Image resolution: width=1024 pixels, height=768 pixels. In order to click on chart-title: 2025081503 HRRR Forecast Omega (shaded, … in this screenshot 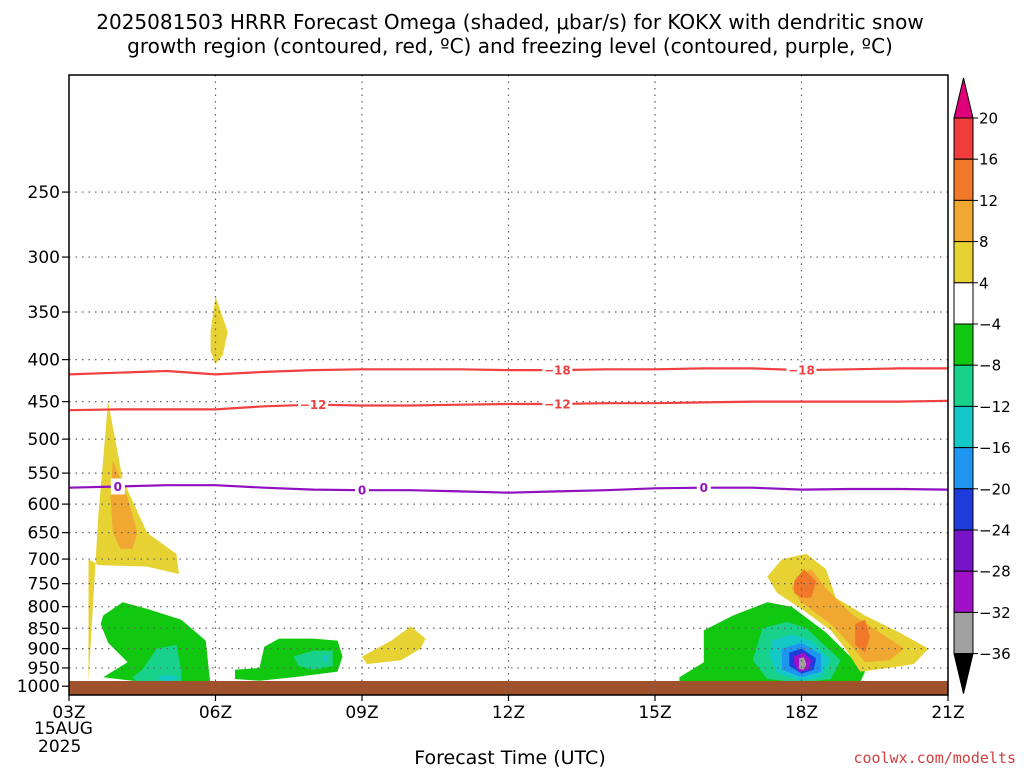, I will do `click(509, 34)`.